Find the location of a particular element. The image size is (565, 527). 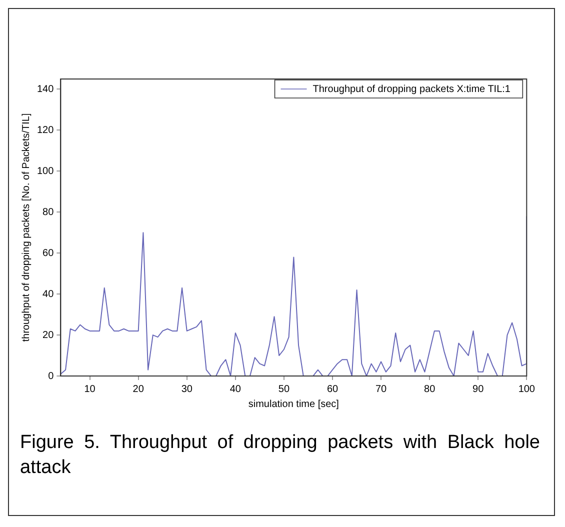

x-tick-label: 60 is located at coordinates (332, 389).